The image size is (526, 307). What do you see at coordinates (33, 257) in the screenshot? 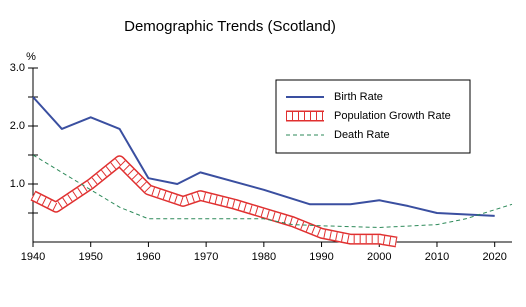
I see `x-tick-label: 1940` at bounding box center [33, 257].